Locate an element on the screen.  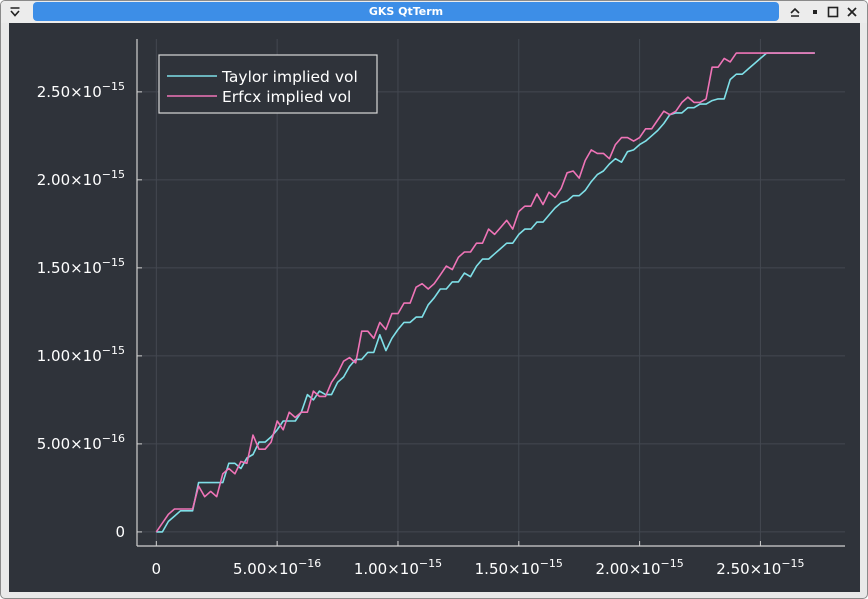
x-tick-label: 1.00×10⁻¹⁵ is located at coordinates (398, 567).